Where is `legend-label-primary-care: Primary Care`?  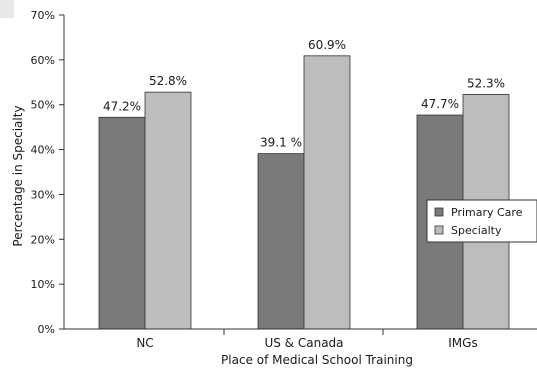
legend-label-primary-care: Primary Care is located at coordinates (487, 212).